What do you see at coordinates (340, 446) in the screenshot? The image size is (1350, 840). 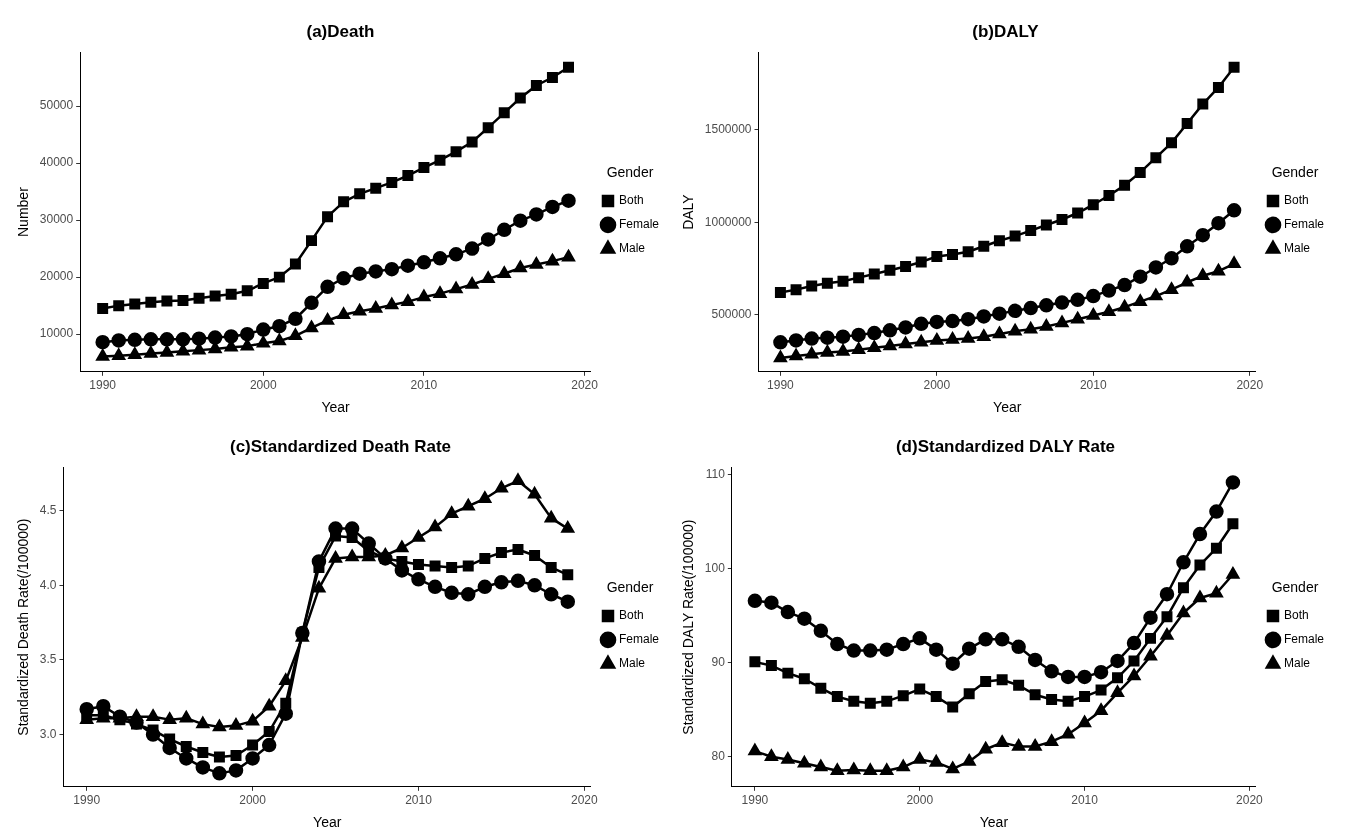 I see `chart-title: (c)Standardized Death Rate` at bounding box center [340, 446].